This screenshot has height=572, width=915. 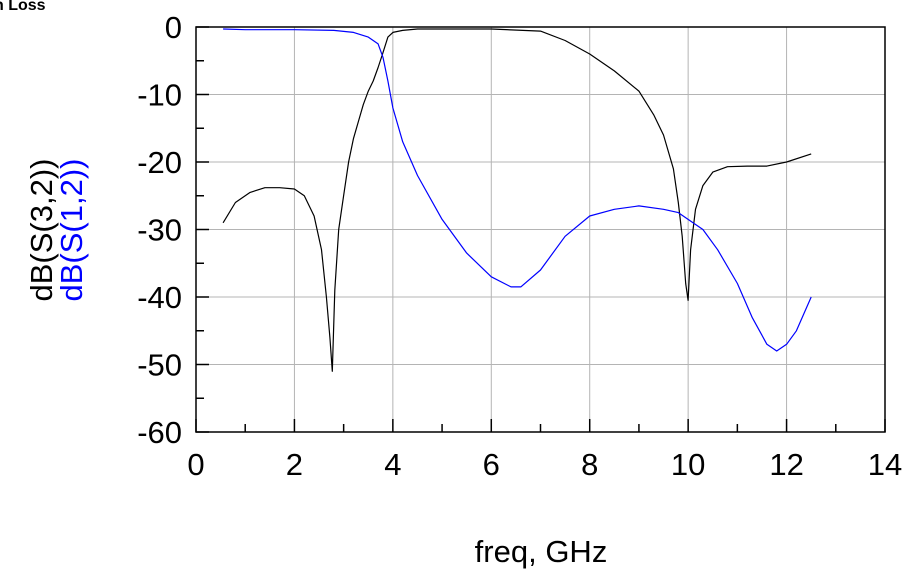 I want to click on y-tick-label: -60, so click(x=159, y=432).